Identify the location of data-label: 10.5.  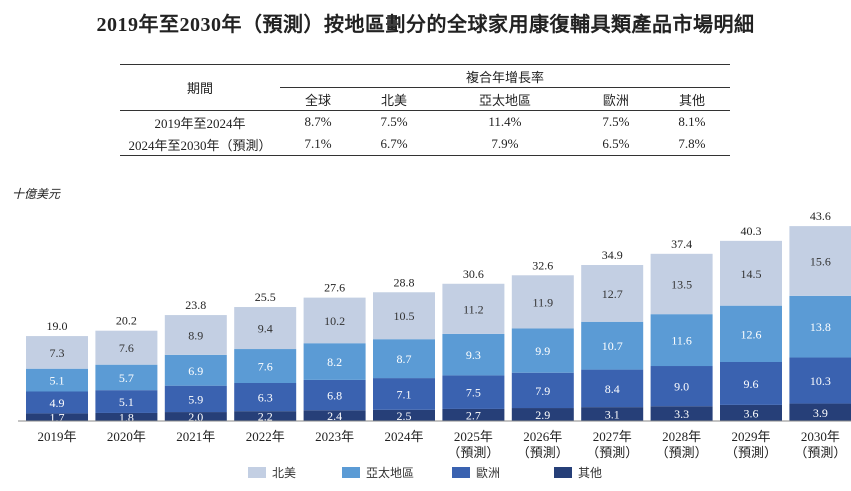
(404, 316).